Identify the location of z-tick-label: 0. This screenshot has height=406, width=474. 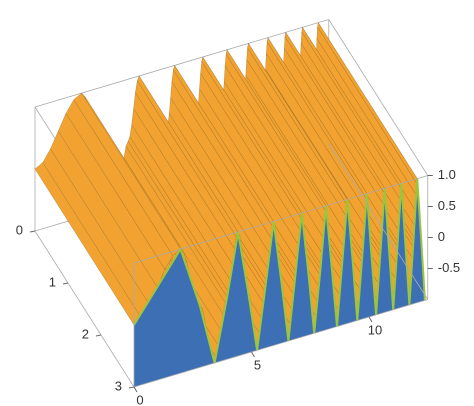
(441, 236).